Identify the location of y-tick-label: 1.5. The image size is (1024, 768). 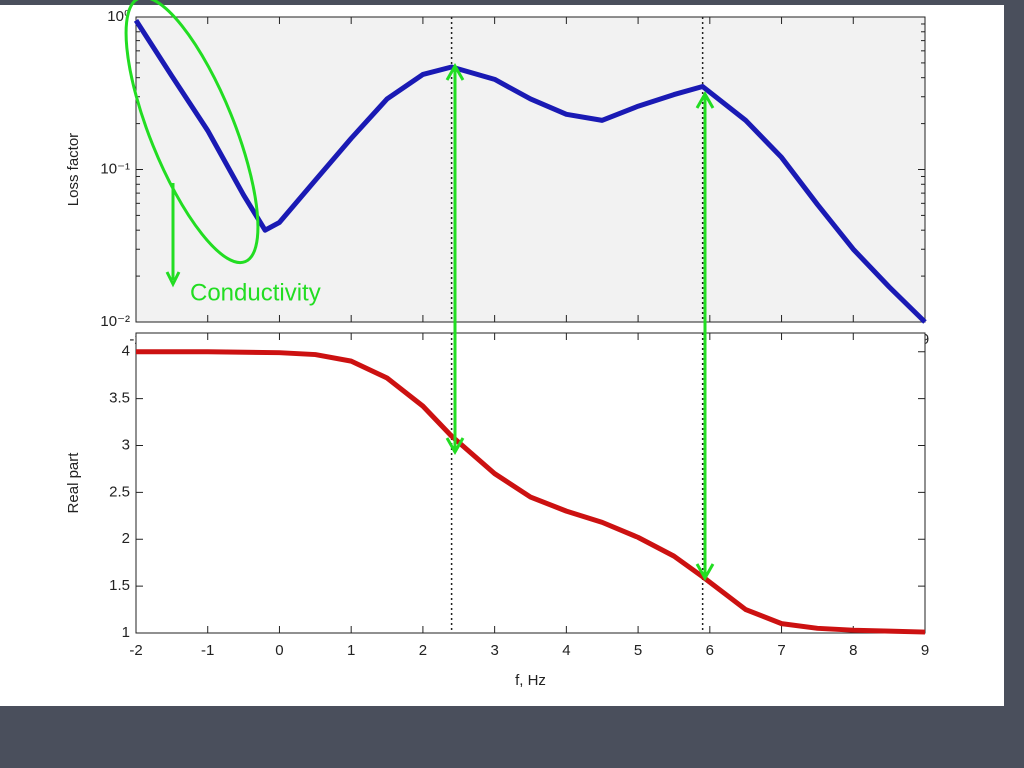
(119, 585).